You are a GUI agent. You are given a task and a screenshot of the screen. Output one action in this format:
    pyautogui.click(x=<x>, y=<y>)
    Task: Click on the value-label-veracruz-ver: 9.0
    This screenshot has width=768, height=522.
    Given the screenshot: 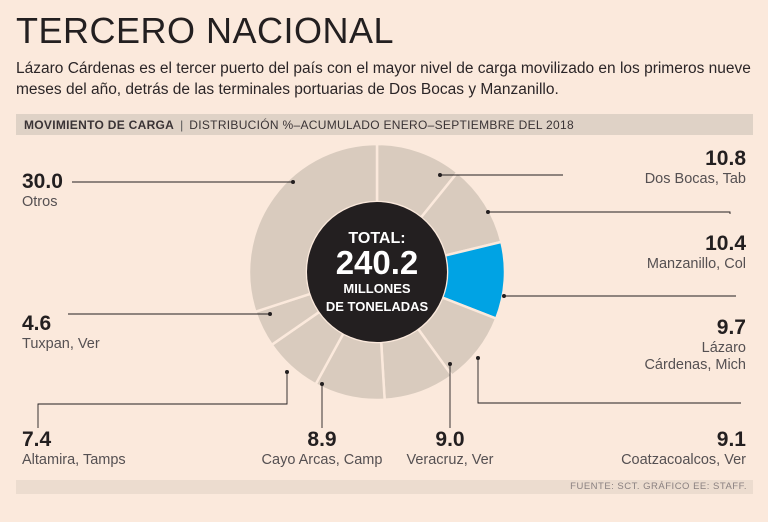 What is the action you would take?
    pyautogui.click(x=449, y=439)
    